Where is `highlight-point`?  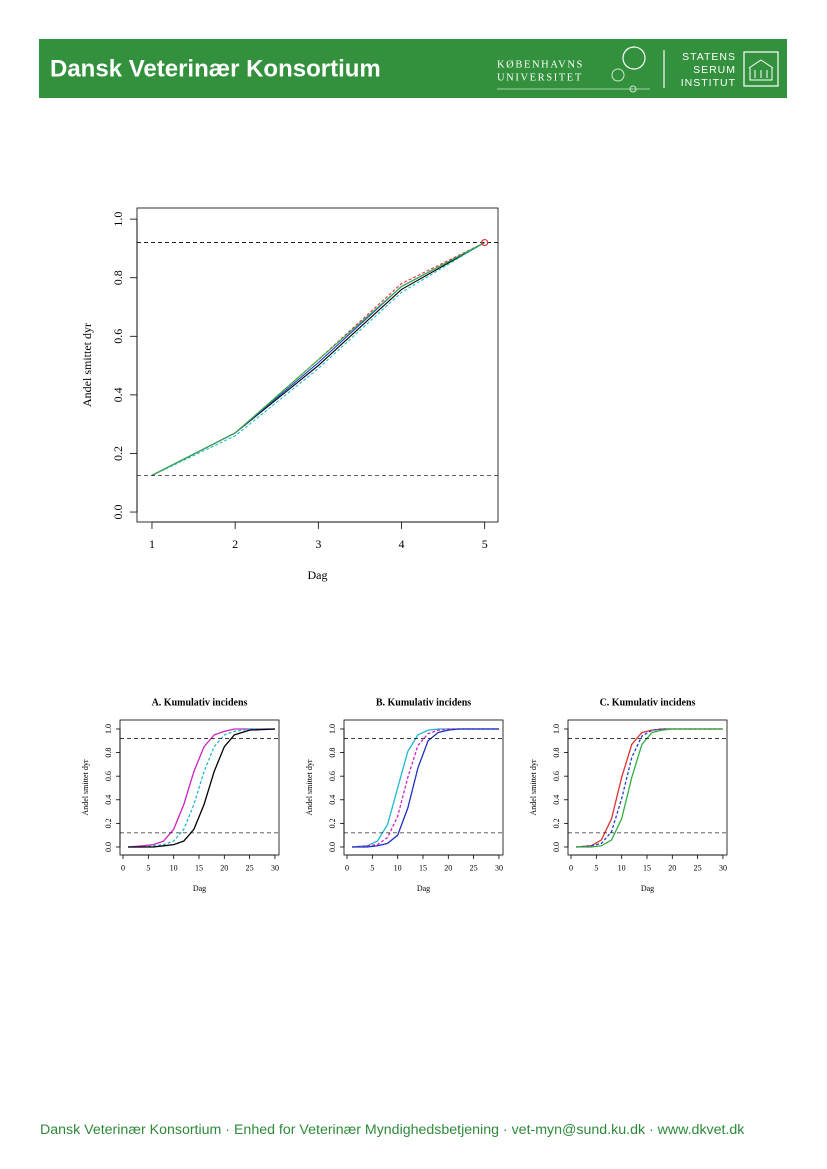 highlight-point is located at coordinates (485, 242).